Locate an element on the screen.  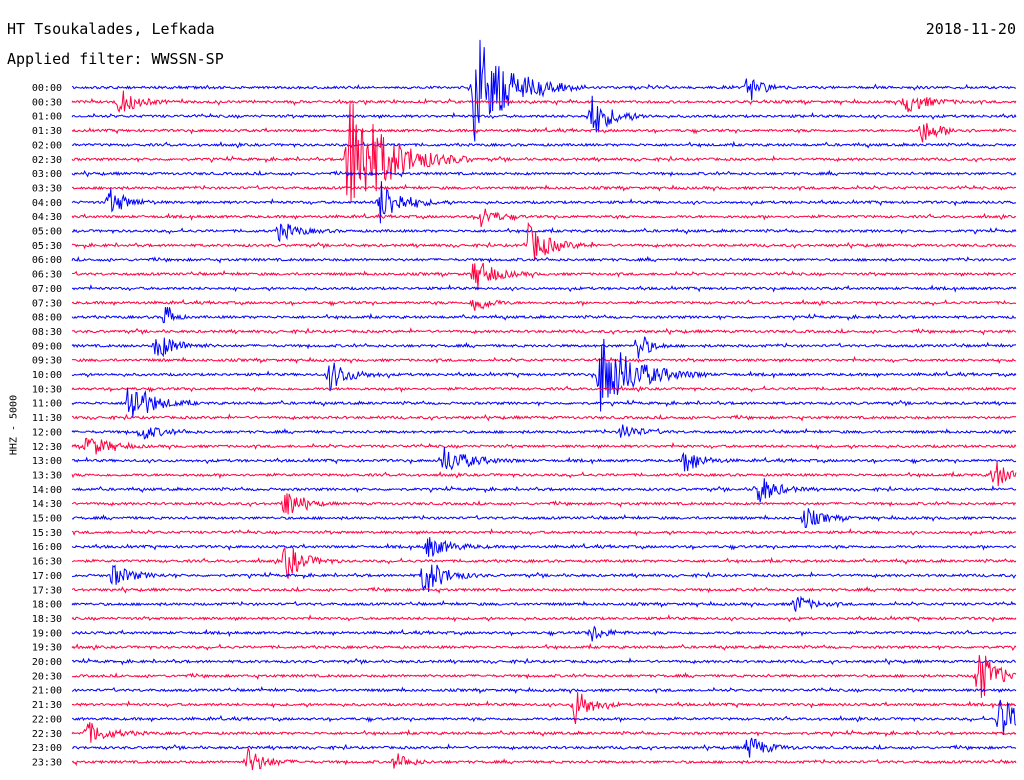
row-time-label: 16:00 is located at coordinates (47, 547).